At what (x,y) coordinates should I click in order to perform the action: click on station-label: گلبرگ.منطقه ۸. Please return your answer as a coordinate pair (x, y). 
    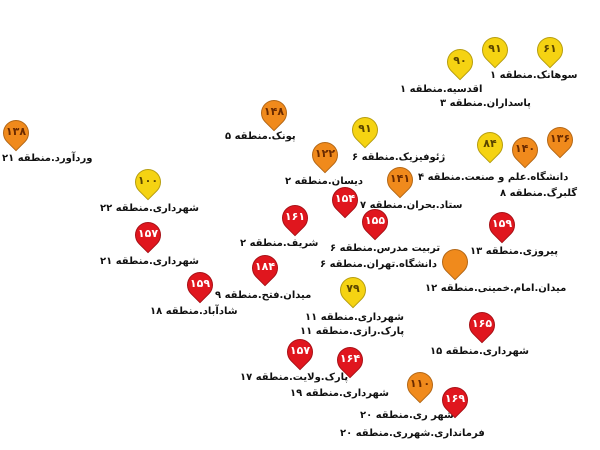
    Looking at the image, I should click on (539, 193).